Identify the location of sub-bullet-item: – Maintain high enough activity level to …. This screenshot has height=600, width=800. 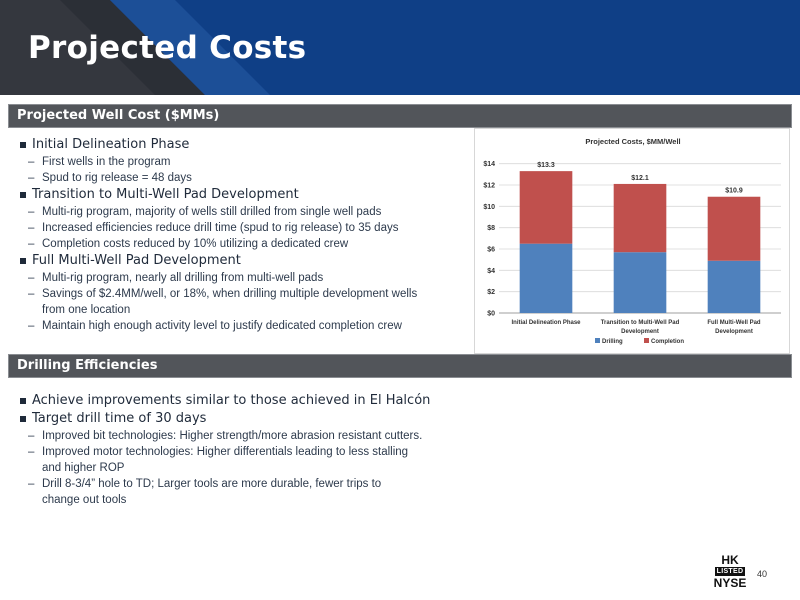
(215, 326).